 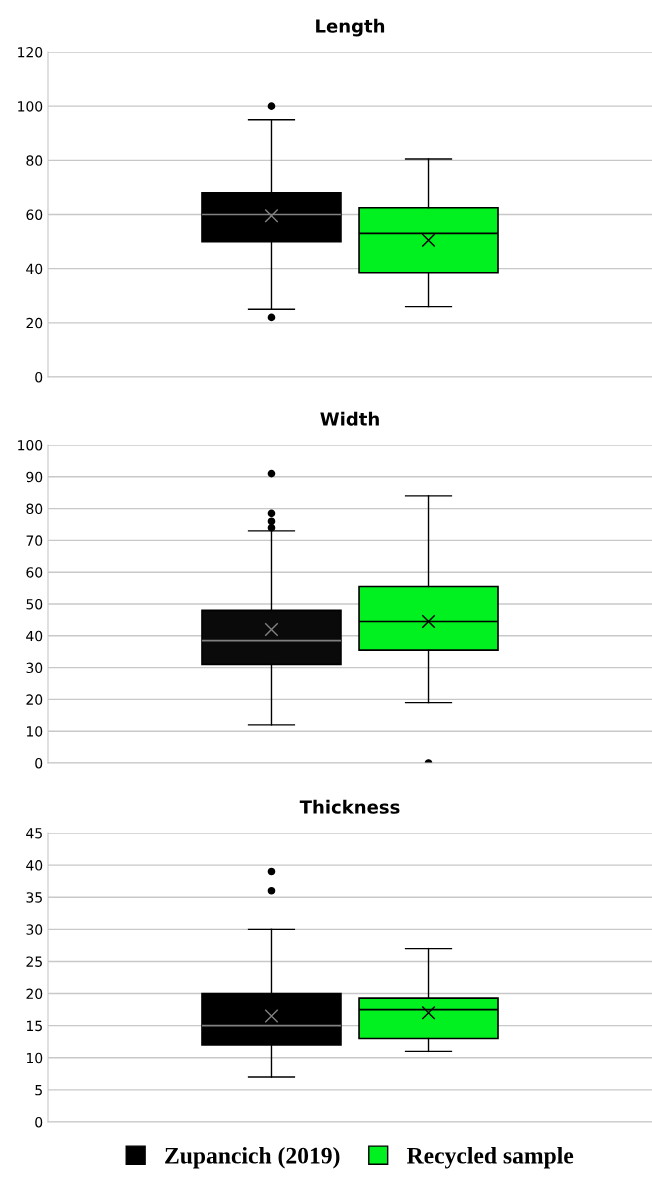 I want to click on y-tick-label: 35, so click(x=34, y=897).